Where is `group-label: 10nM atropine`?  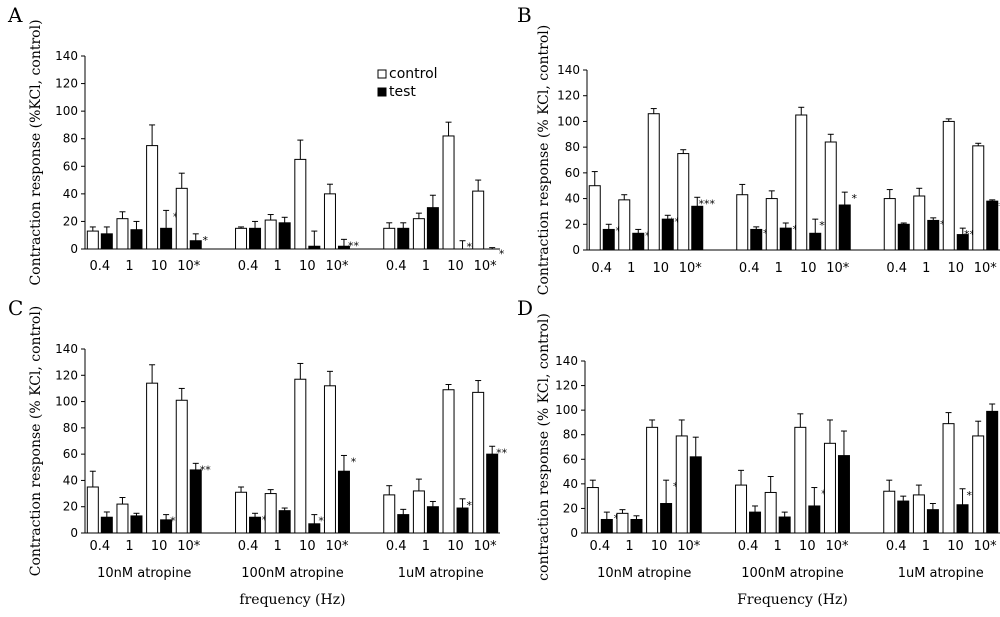 group-label: 10nM atropine is located at coordinates (644, 573).